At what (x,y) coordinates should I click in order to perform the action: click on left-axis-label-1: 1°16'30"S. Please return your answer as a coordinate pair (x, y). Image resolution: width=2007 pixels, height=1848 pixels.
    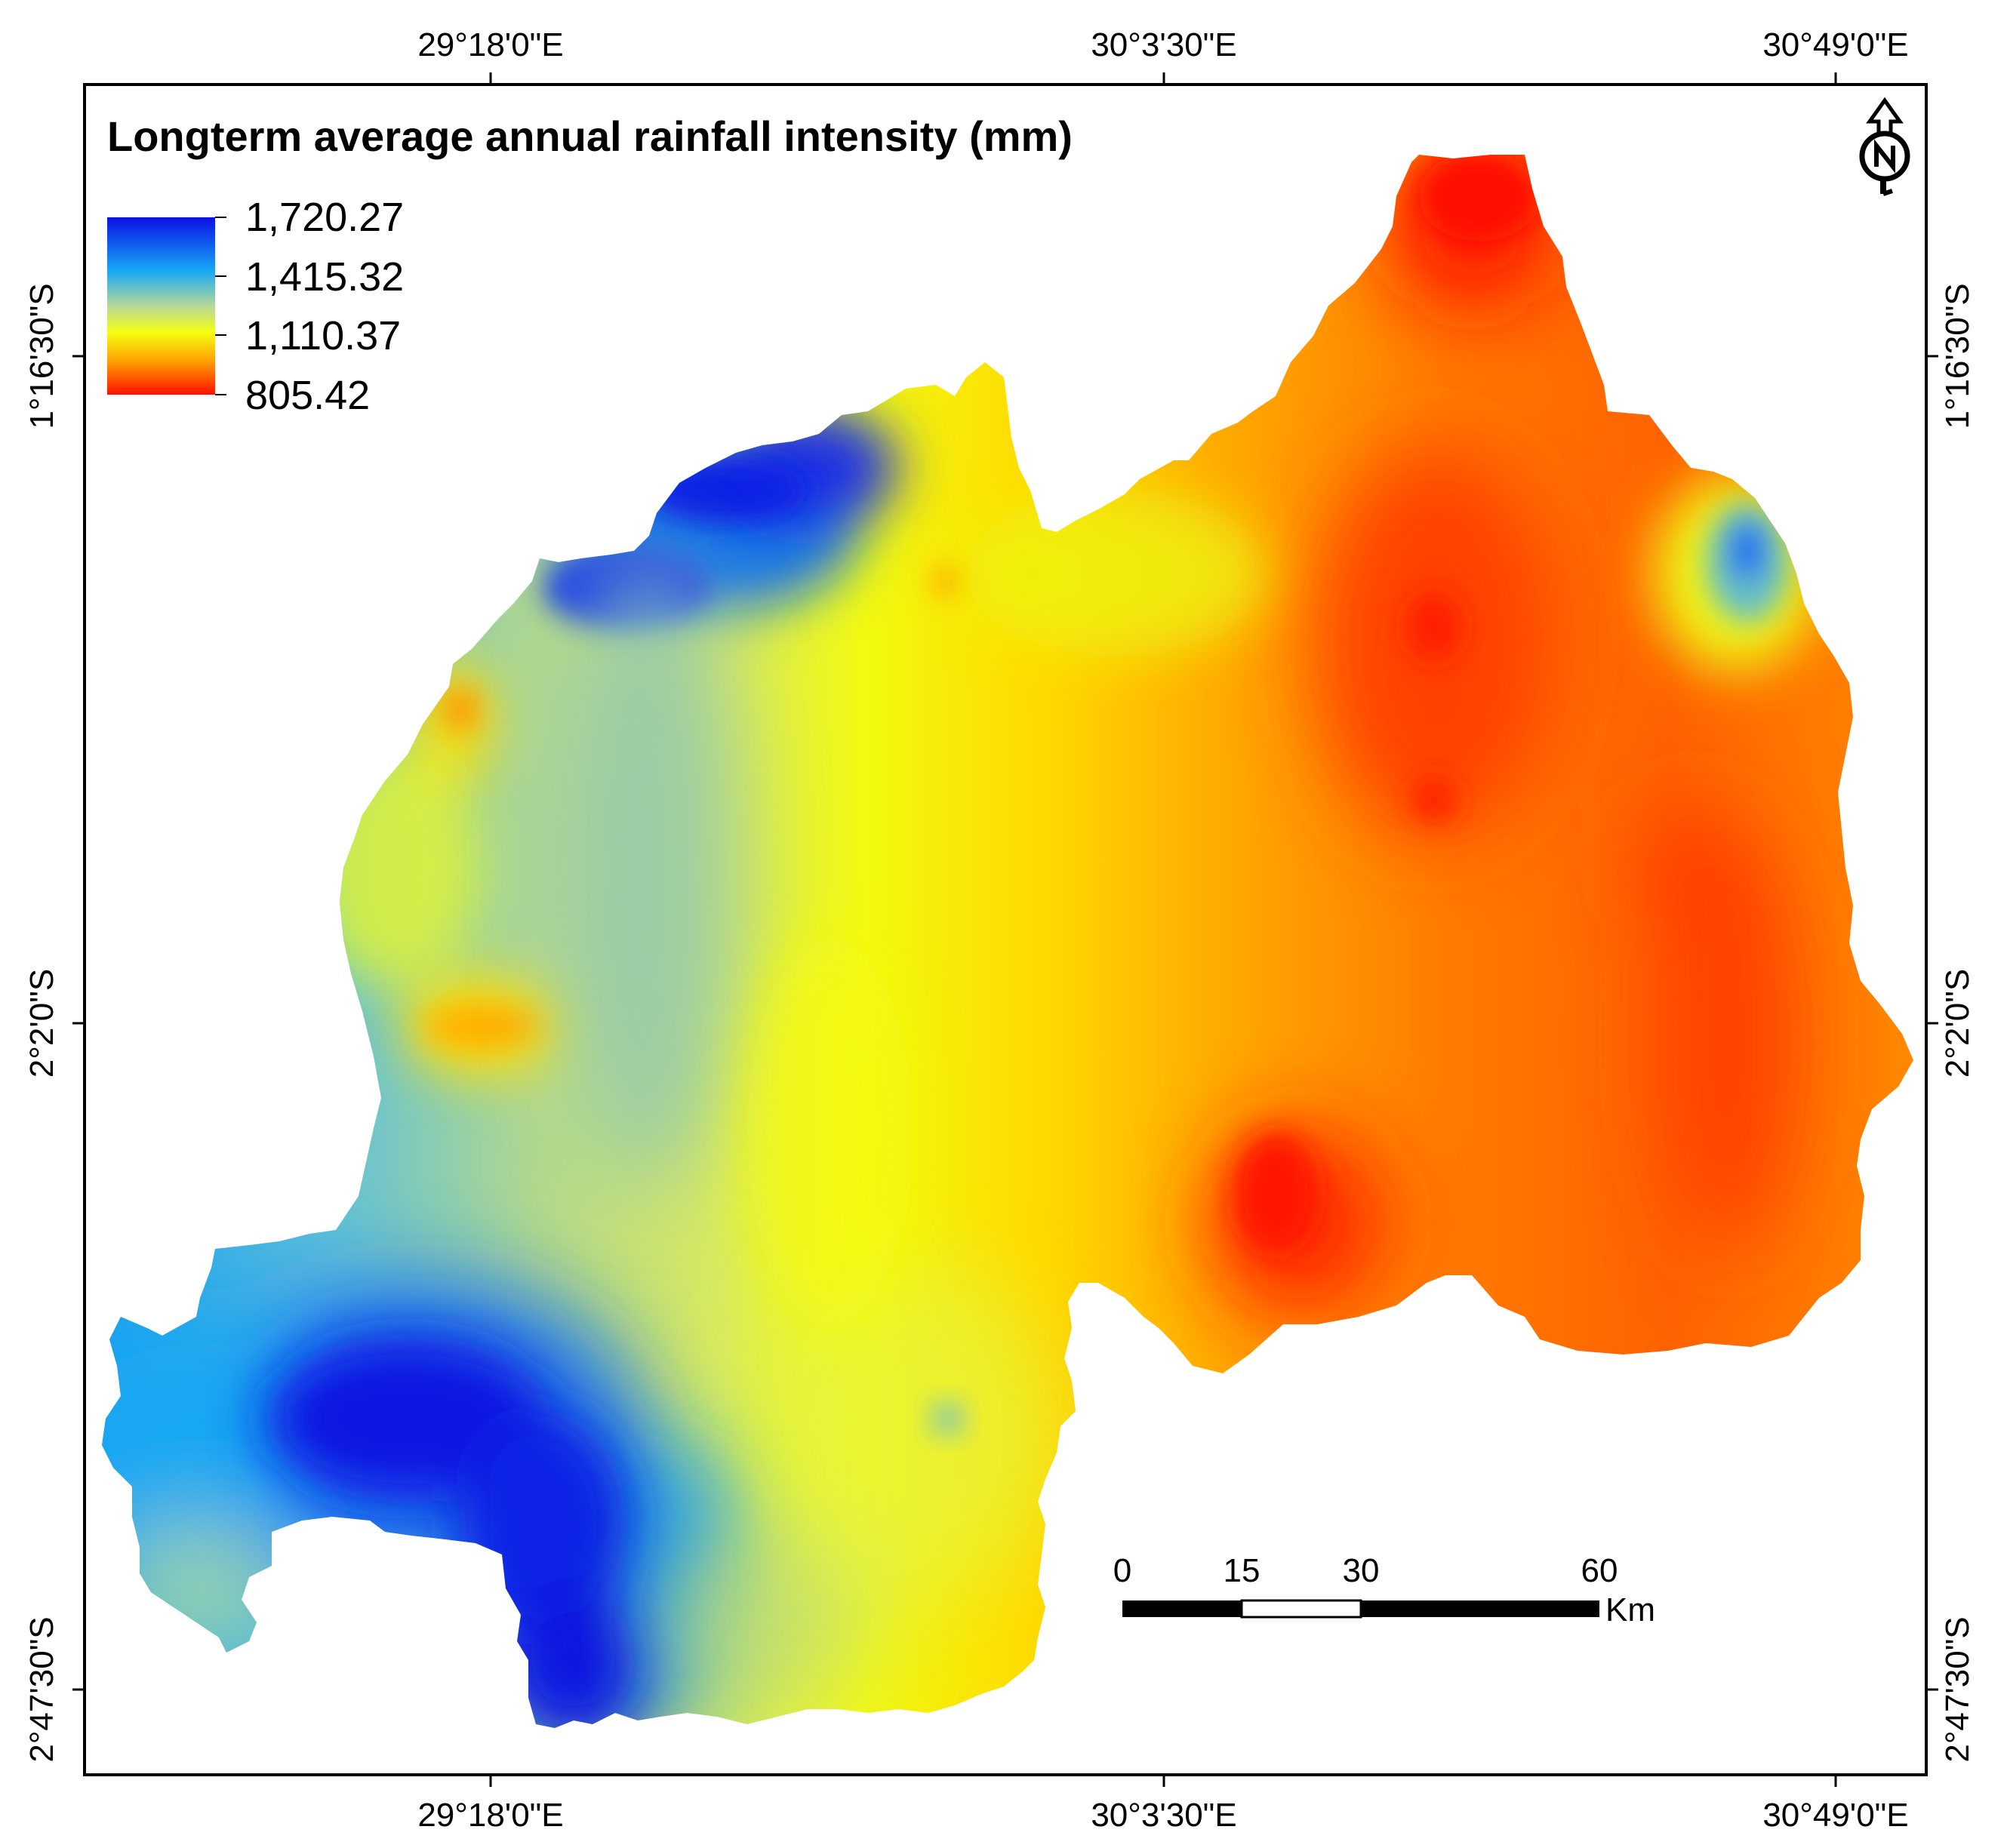
    Looking at the image, I should click on (41, 356).